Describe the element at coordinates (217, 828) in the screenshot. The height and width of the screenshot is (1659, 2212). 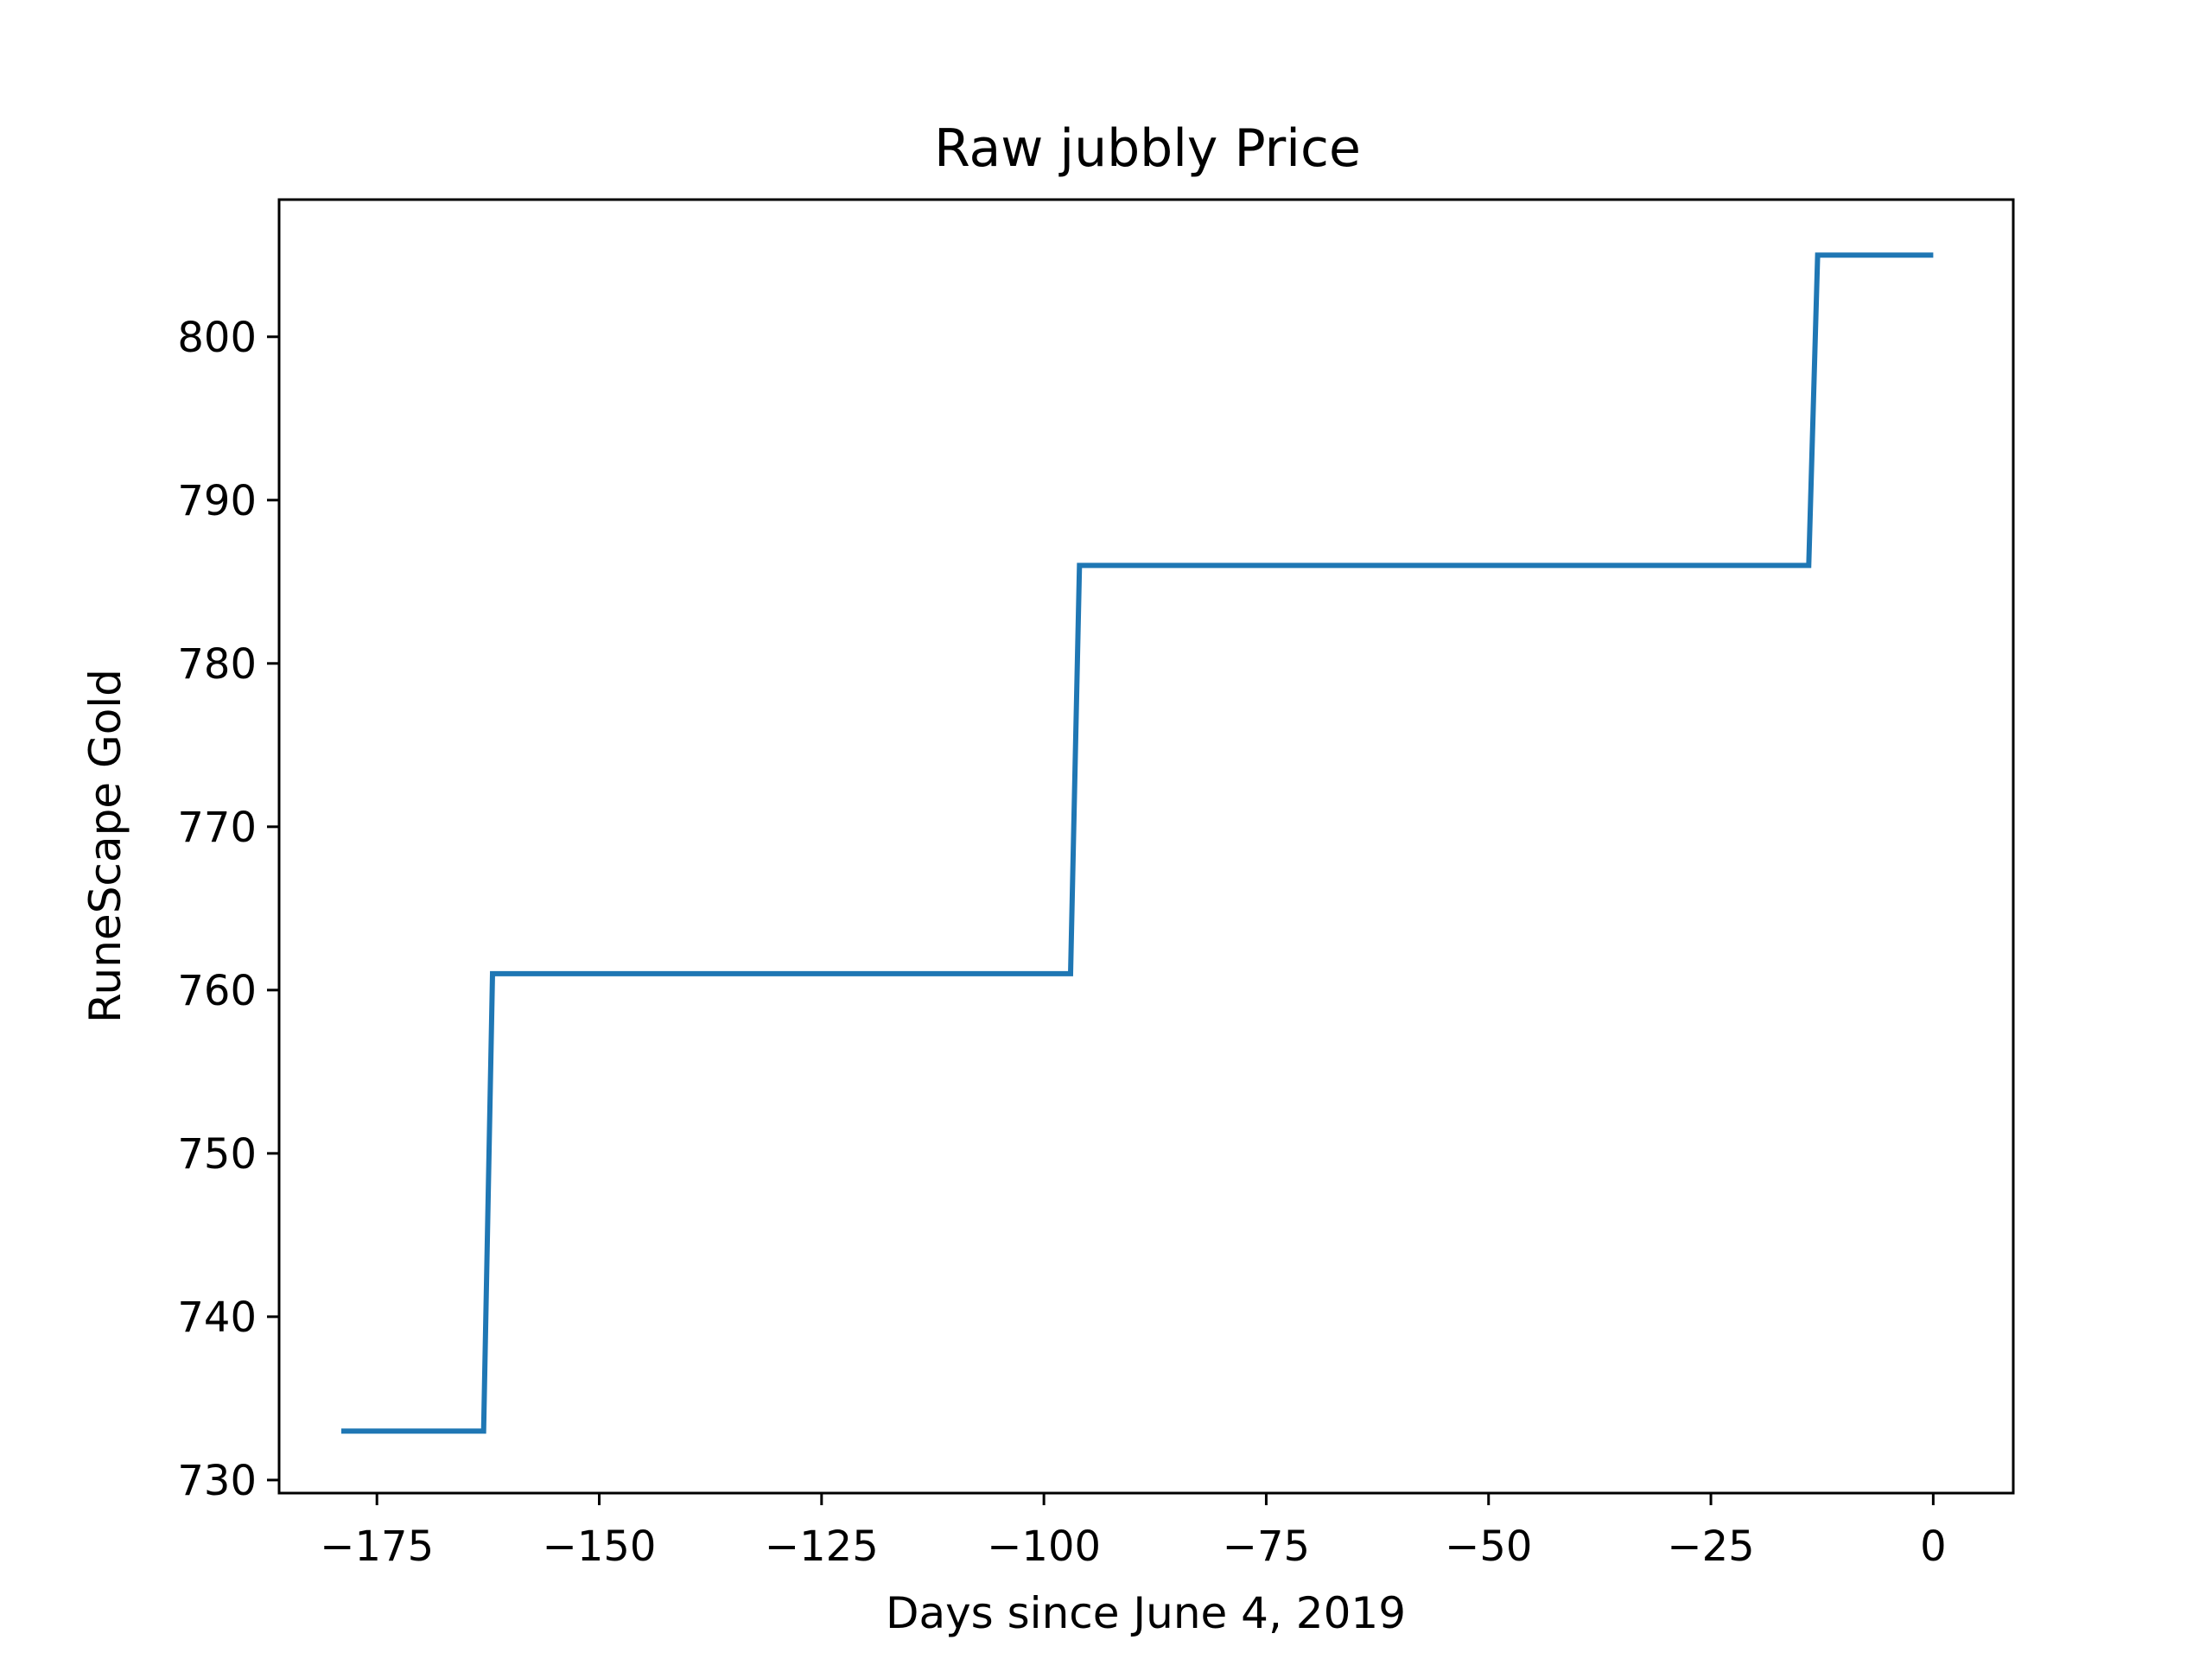
I see `y-tick-label: 770` at that location.